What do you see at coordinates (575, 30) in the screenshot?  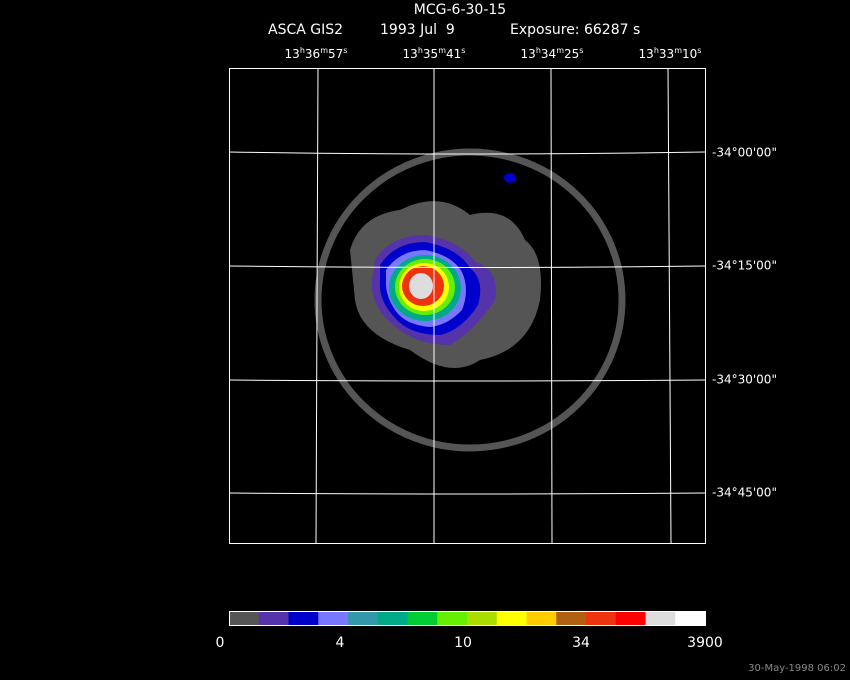 I see `exposure: Exposure: 66287 s` at bounding box center [575, 30].